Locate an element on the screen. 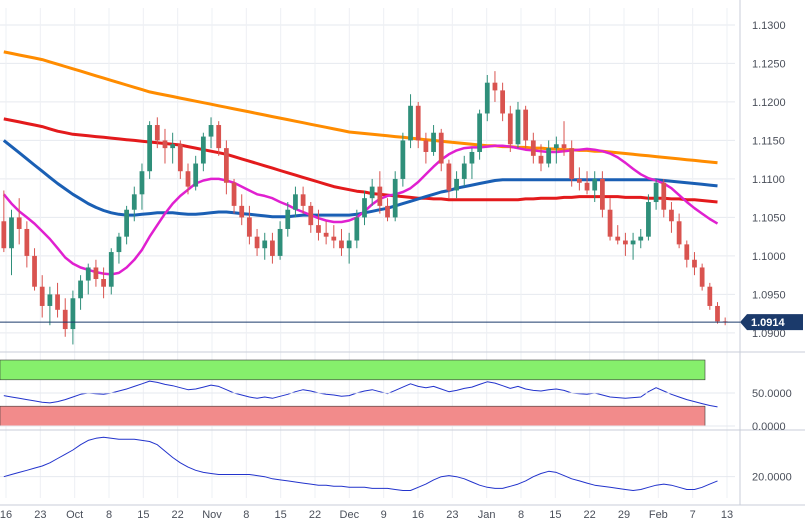  x-tick-label: 8 is located at coordinates (246, 515).